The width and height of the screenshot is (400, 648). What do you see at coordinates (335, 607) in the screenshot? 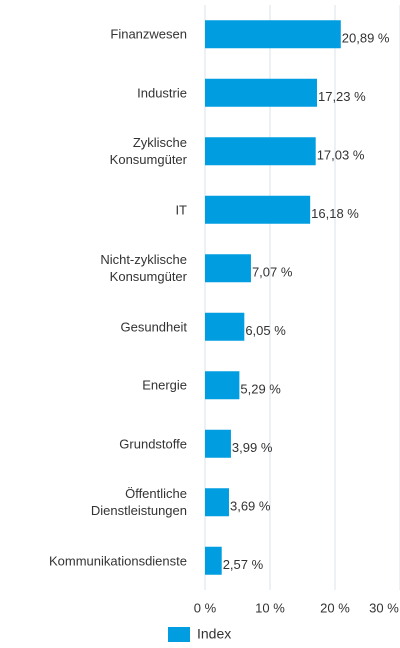
I see `x-tick-label: 20 %` at bounding box center [335, 607].